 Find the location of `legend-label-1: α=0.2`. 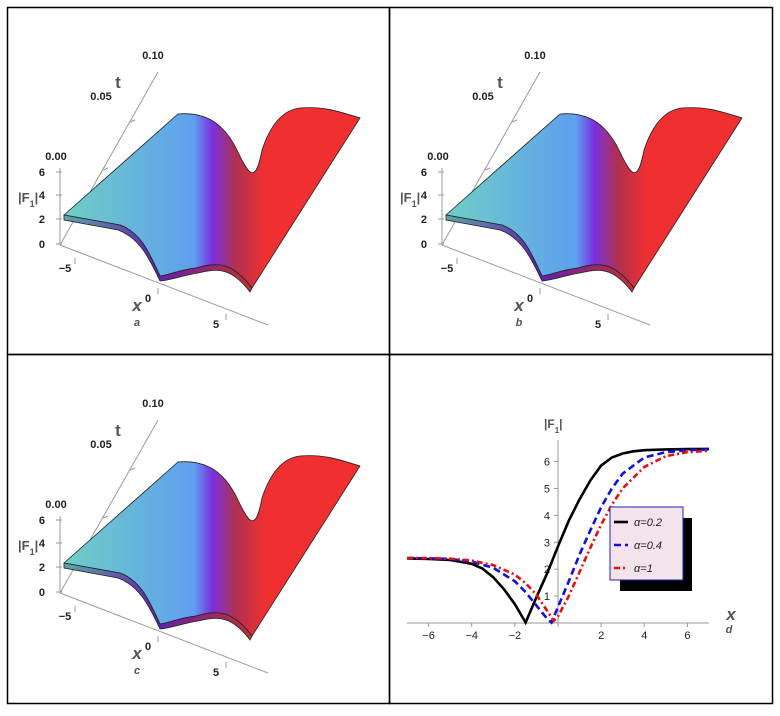

legend-label-1: α=0.2 is located at coordinates (648, 523).